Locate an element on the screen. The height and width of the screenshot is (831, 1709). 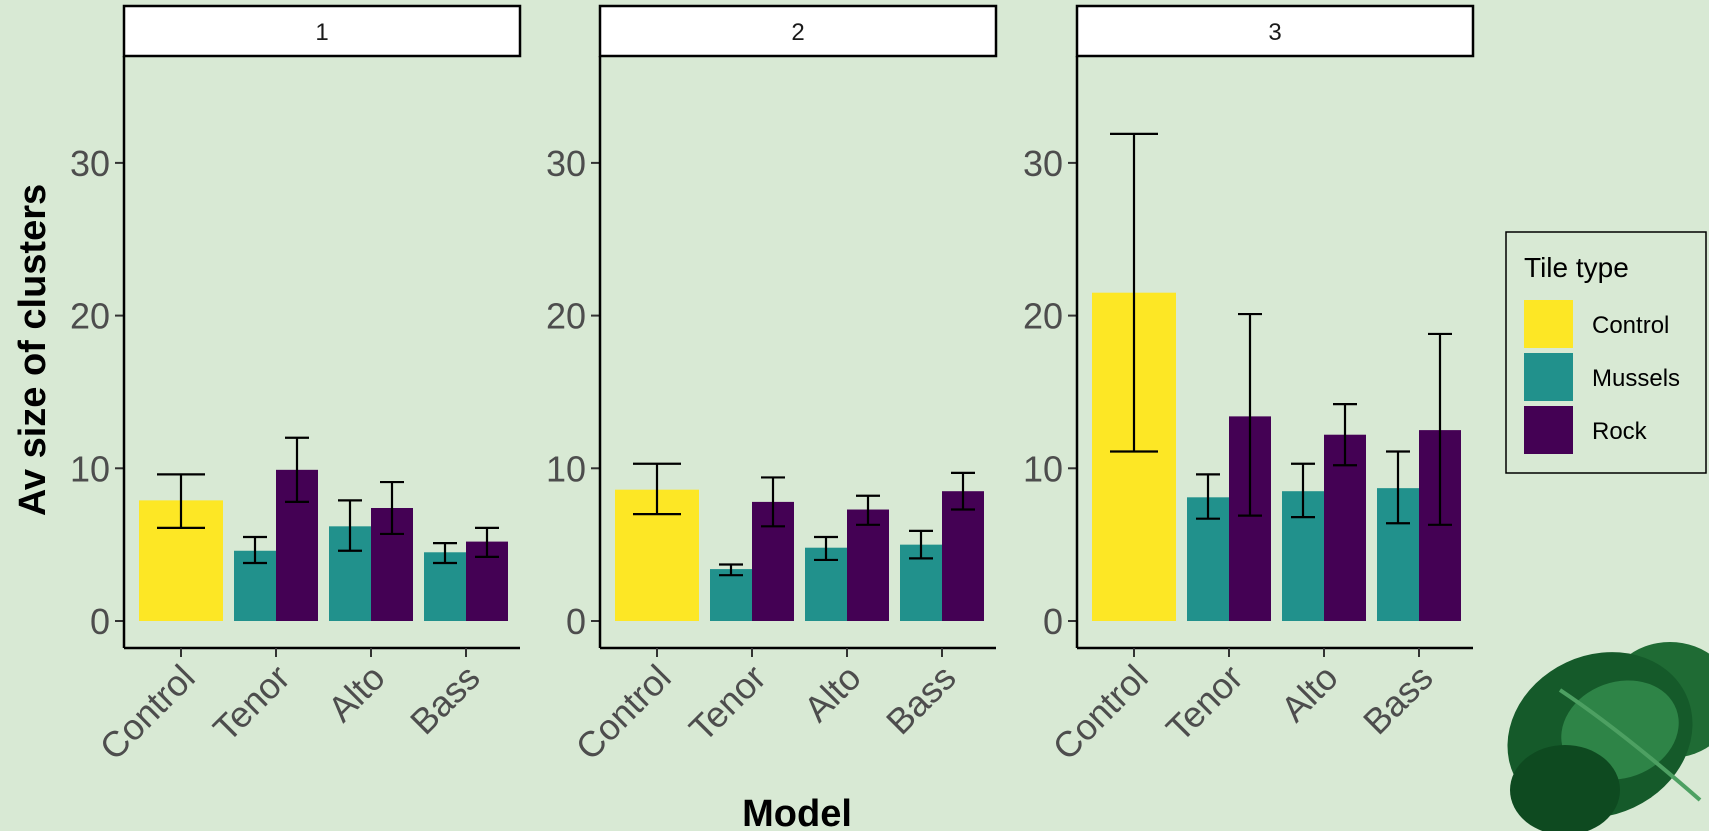
facet-label: 2 is located at coordinates (797, 32).